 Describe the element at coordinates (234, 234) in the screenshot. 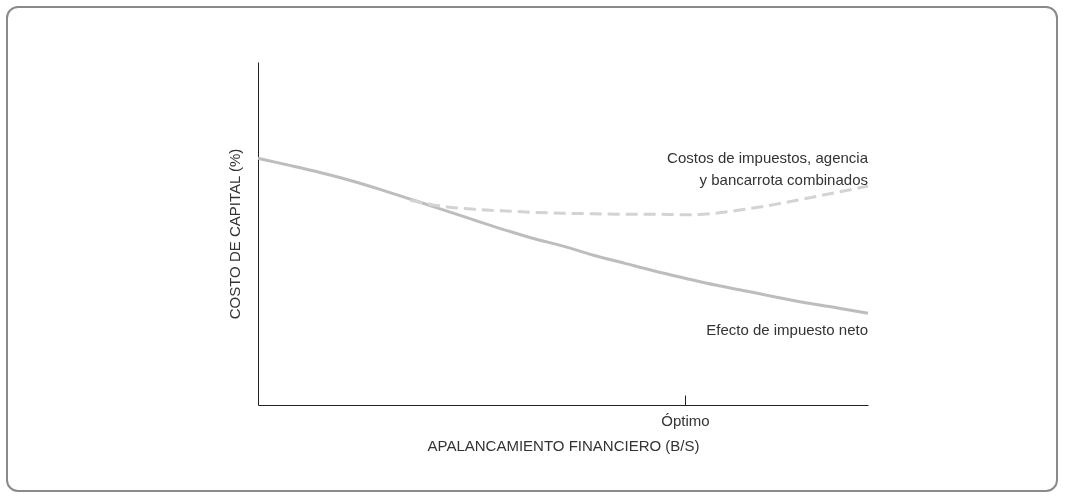

I see `y-axis-title: COSTO DE CAPITAL (%)` at that location.